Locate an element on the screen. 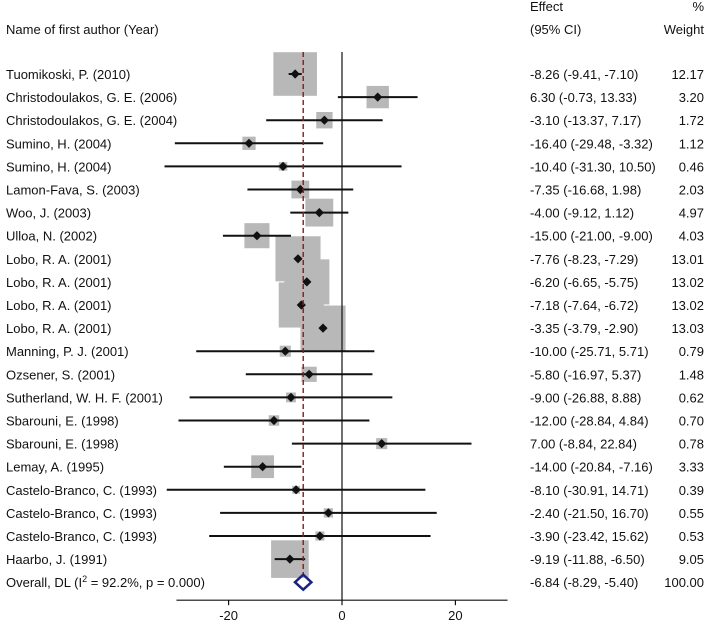  ci-text: -2.40 (-21.50, 16.70) is located at coordinates (589, 513).